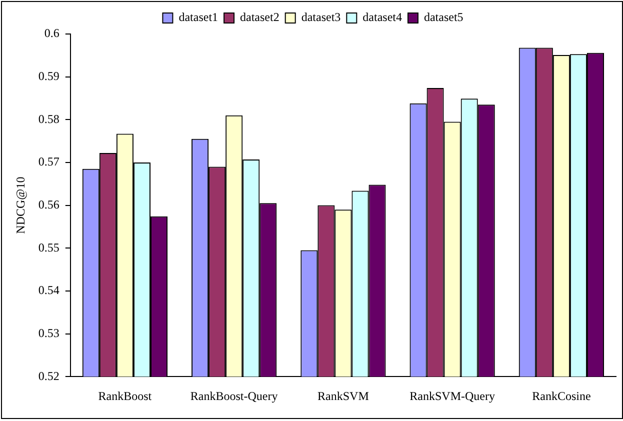 The height and width of the screenshot is (421, 623). I want to click on legend-label: dataset3, so click(321, 17).